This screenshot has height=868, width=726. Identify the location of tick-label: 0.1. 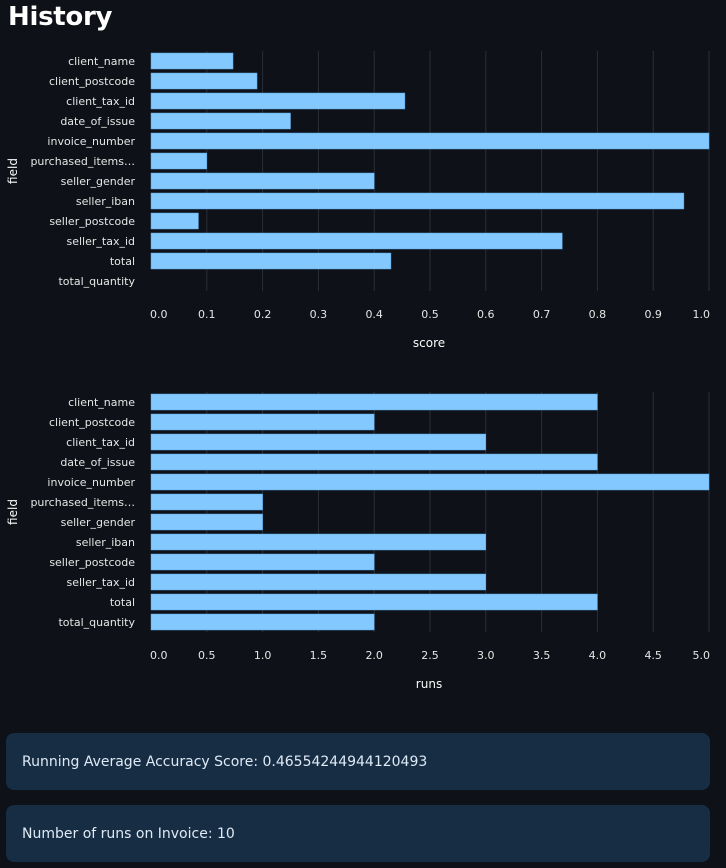
(207, 314).